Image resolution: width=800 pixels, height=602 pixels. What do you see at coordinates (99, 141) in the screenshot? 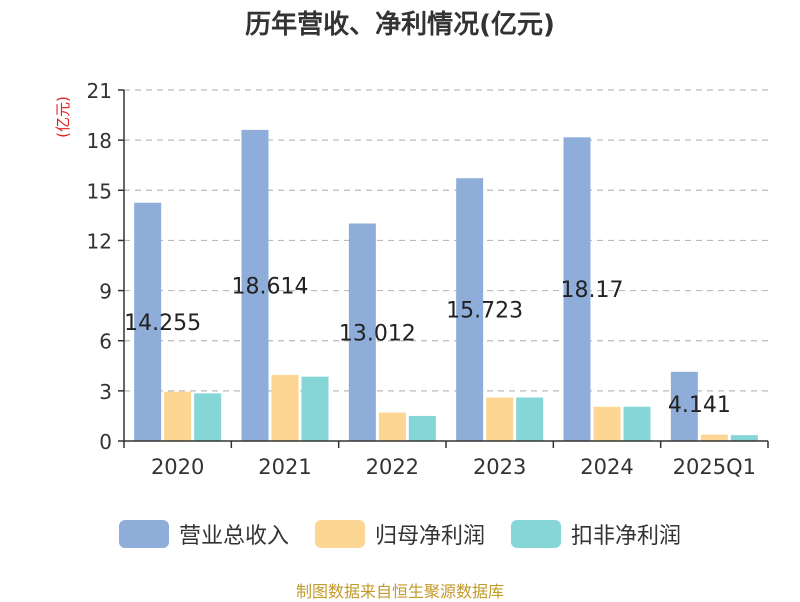
I see `y-tick-label: 18` at bounding box center [99, 141].